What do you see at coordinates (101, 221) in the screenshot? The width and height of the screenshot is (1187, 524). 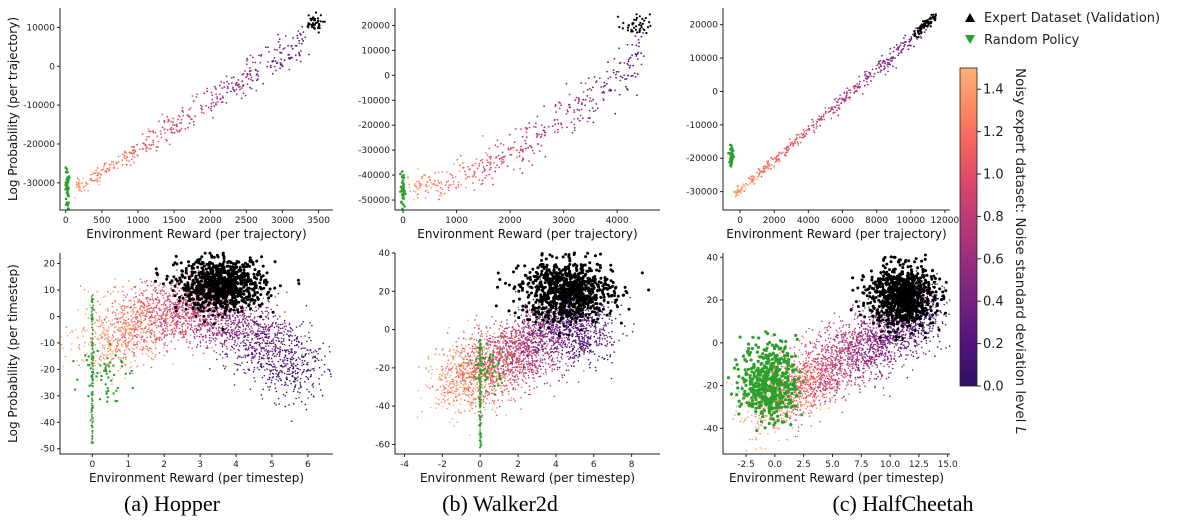 I see `x-tick-label: 500` at bounding box center [101, 221].